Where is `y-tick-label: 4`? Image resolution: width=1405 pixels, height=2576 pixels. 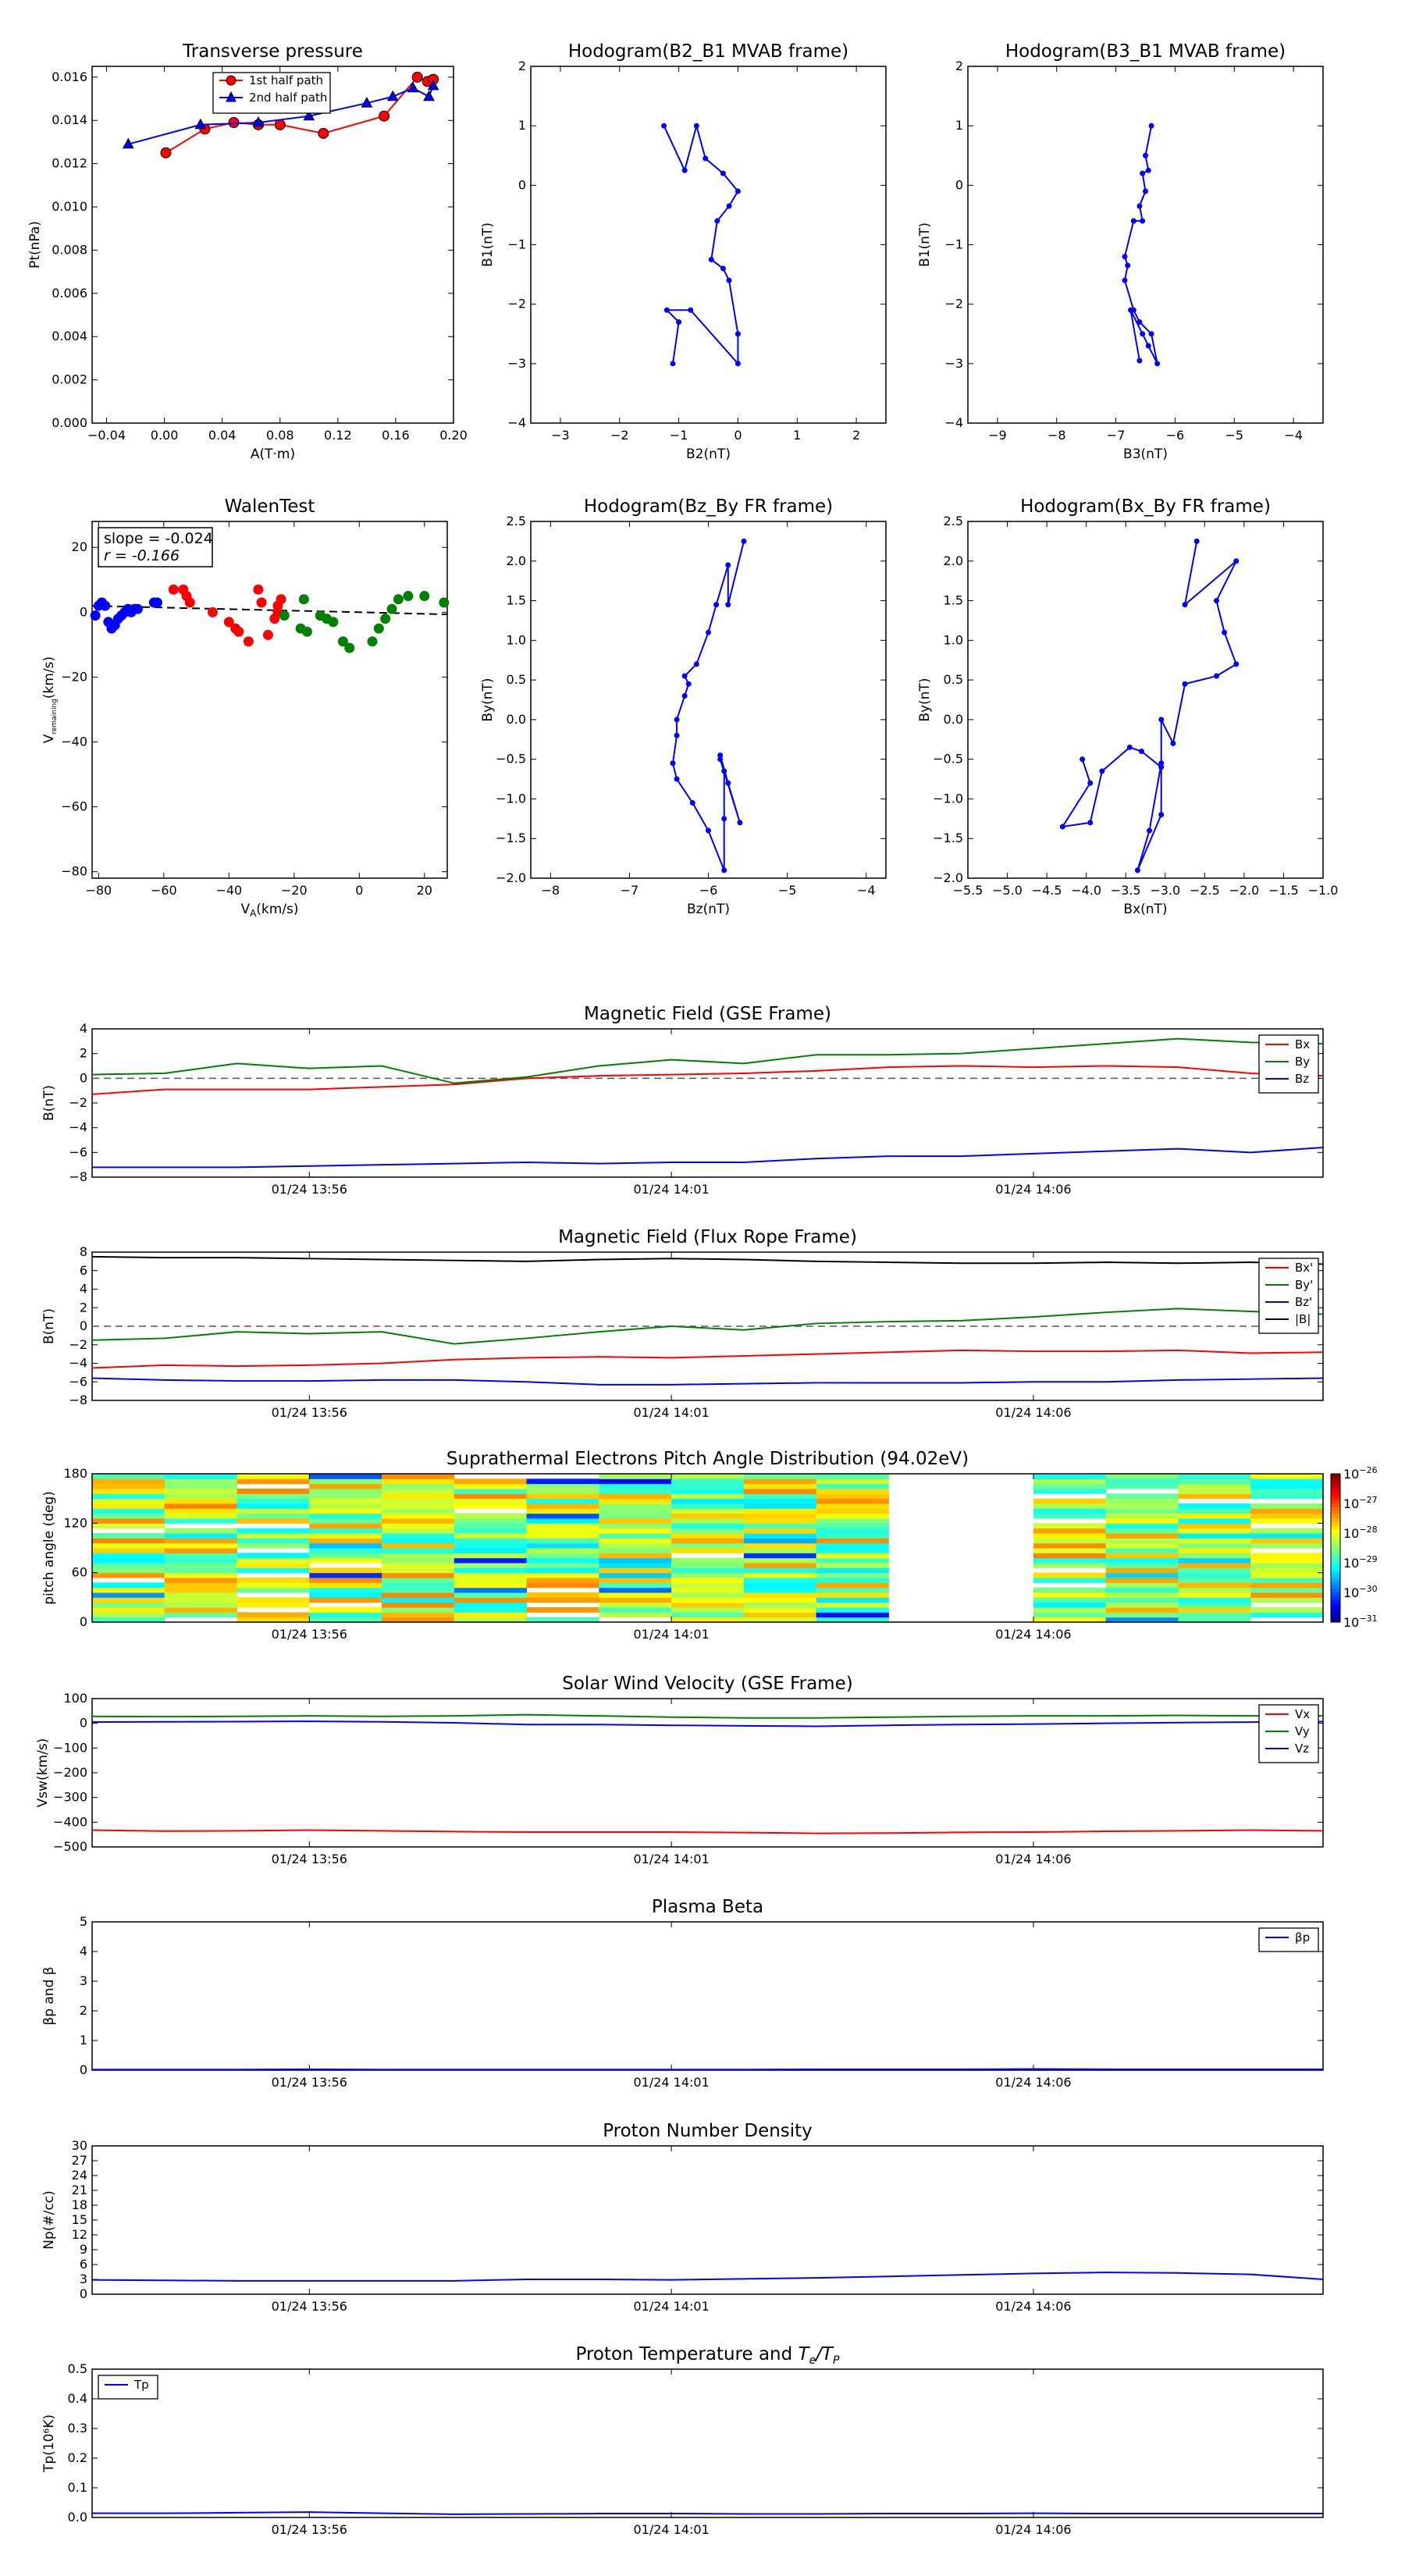 y-tick-label: 4 is located at coordinates (84, 1289).